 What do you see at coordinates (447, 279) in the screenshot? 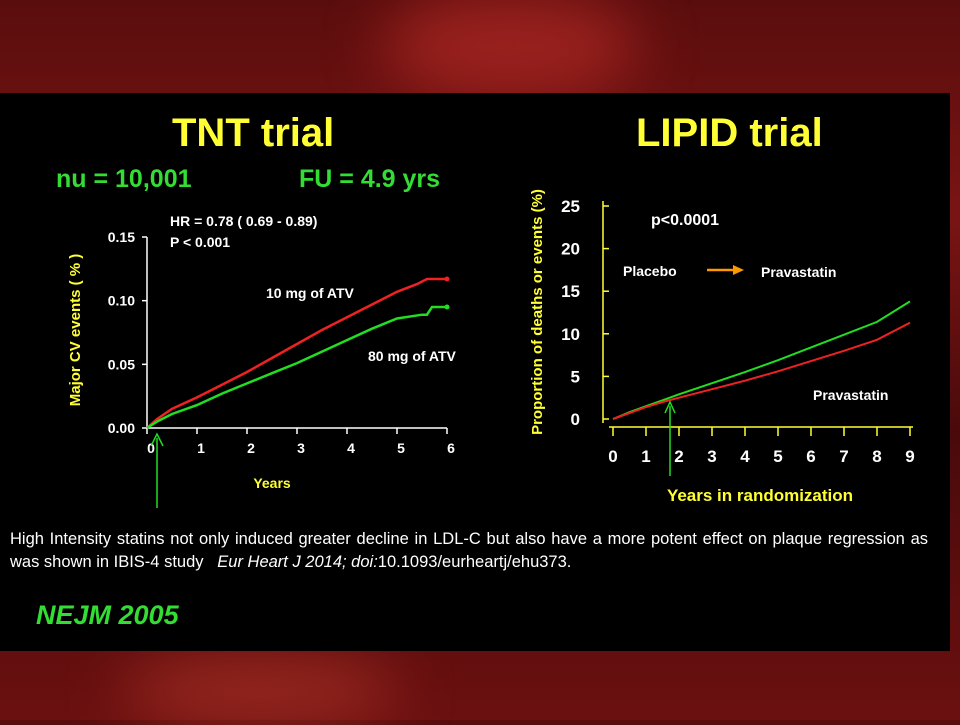
I see `tnt-series-10mg-endpoint` at bounding box center [447, 279].